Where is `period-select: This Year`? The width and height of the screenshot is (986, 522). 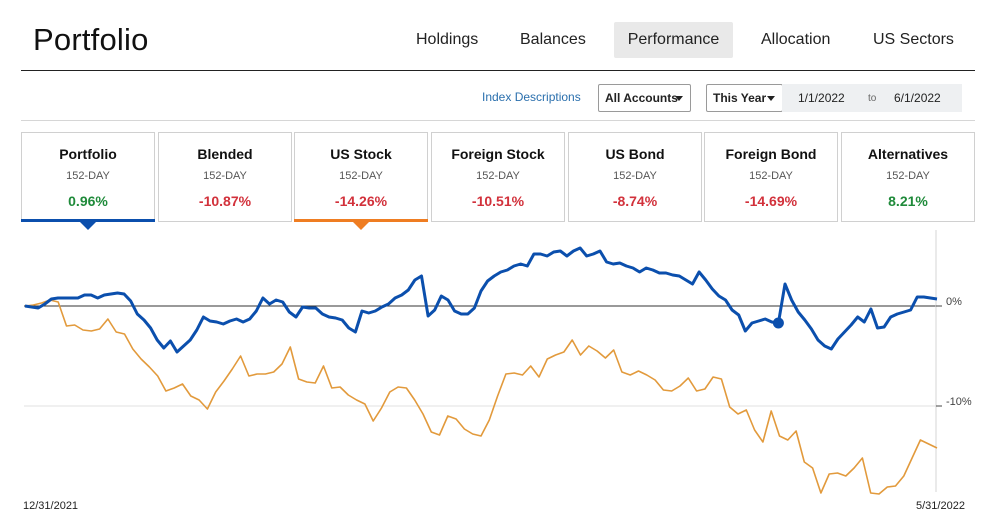
period-select: This Year is located at coordinates (744, 98).